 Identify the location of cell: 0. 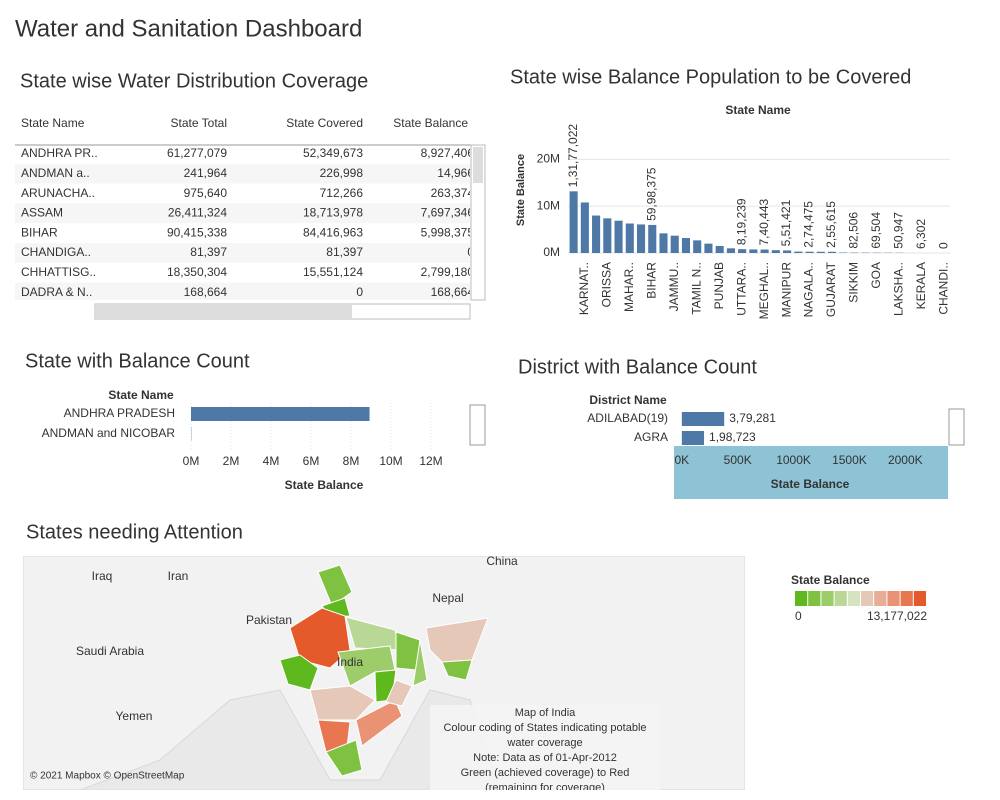
(359, 292).